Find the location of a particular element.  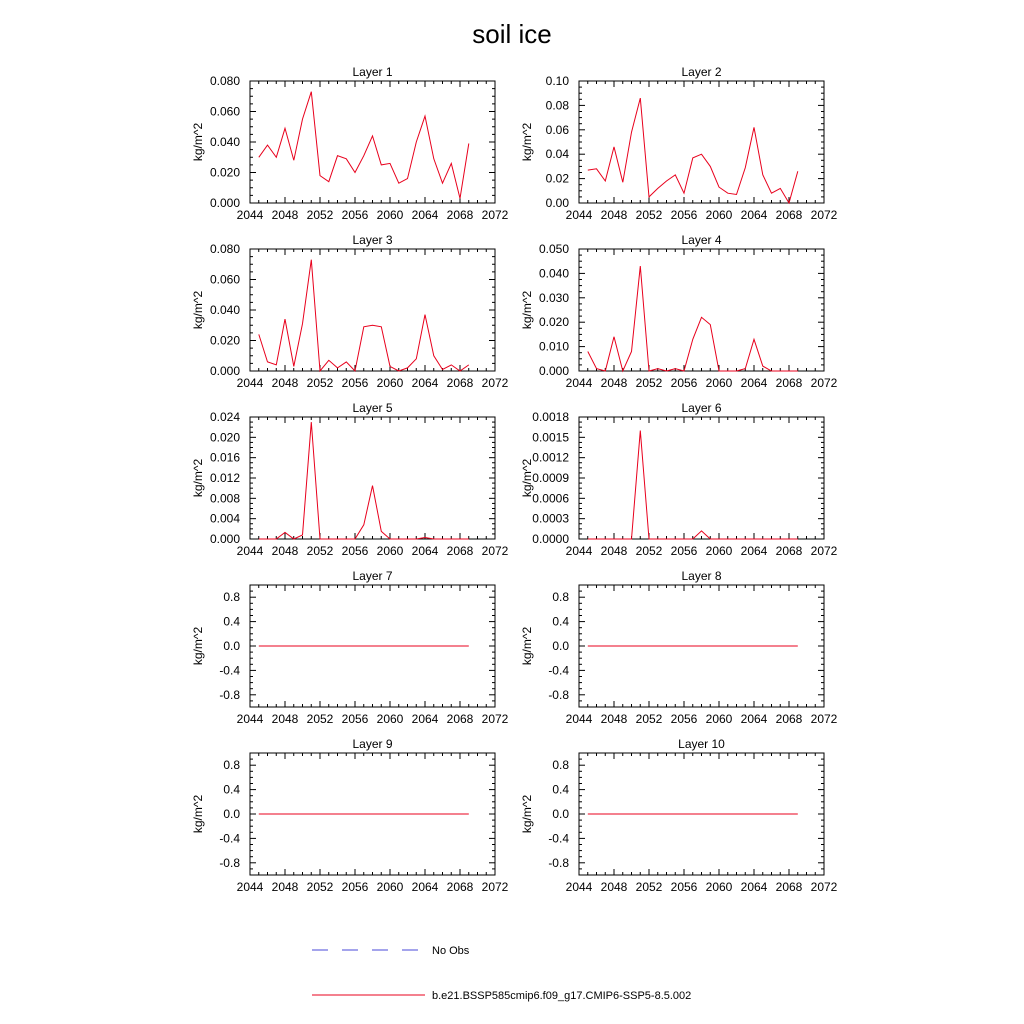

panel-title: Layer 4 is located at coordinates (701, 240).